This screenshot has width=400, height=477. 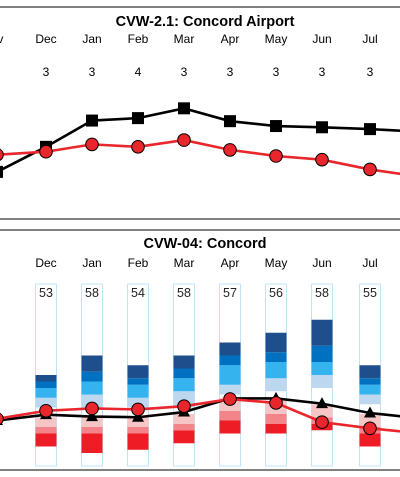 I want to click on chart-1-title: CVW-2.1: Concord Airport, so click(x=205, y=22).